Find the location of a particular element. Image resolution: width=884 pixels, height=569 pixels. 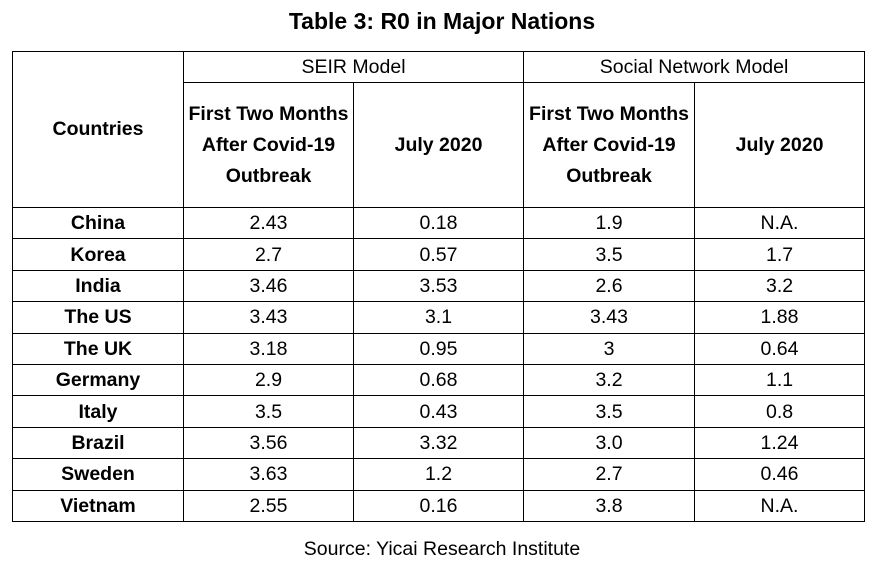

seir-first-two-months-cell: 2.43 is located at coordinates (268, 223).